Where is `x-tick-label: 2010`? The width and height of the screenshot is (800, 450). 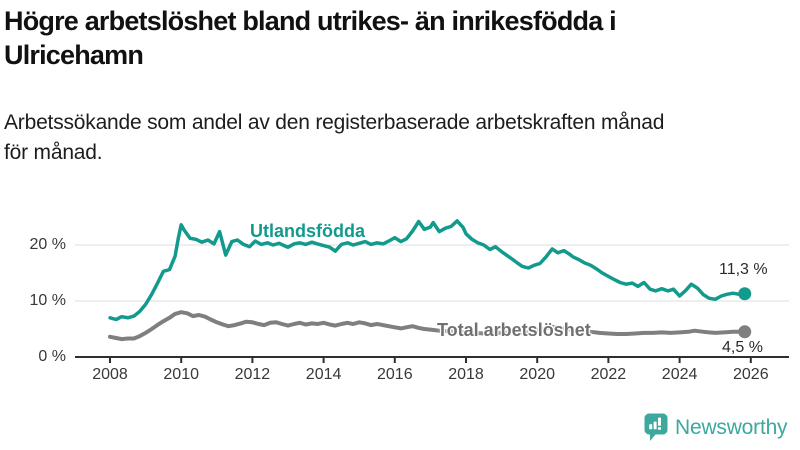
x-tick-label: 2010 is located at coordinates (181, 374).